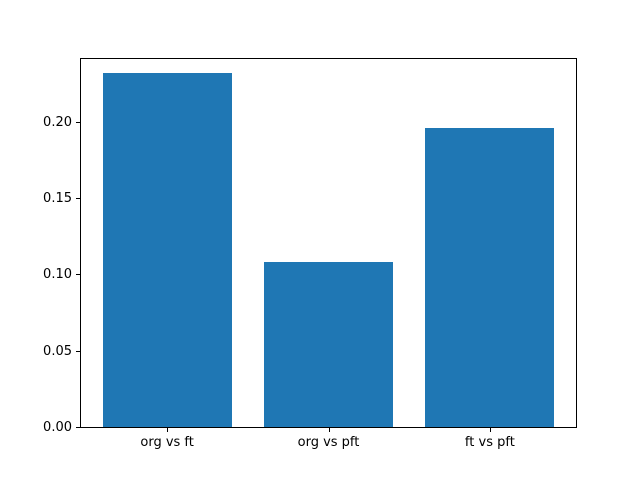  I want to click on x-tick-label: org vs ft, so click(167, 442).